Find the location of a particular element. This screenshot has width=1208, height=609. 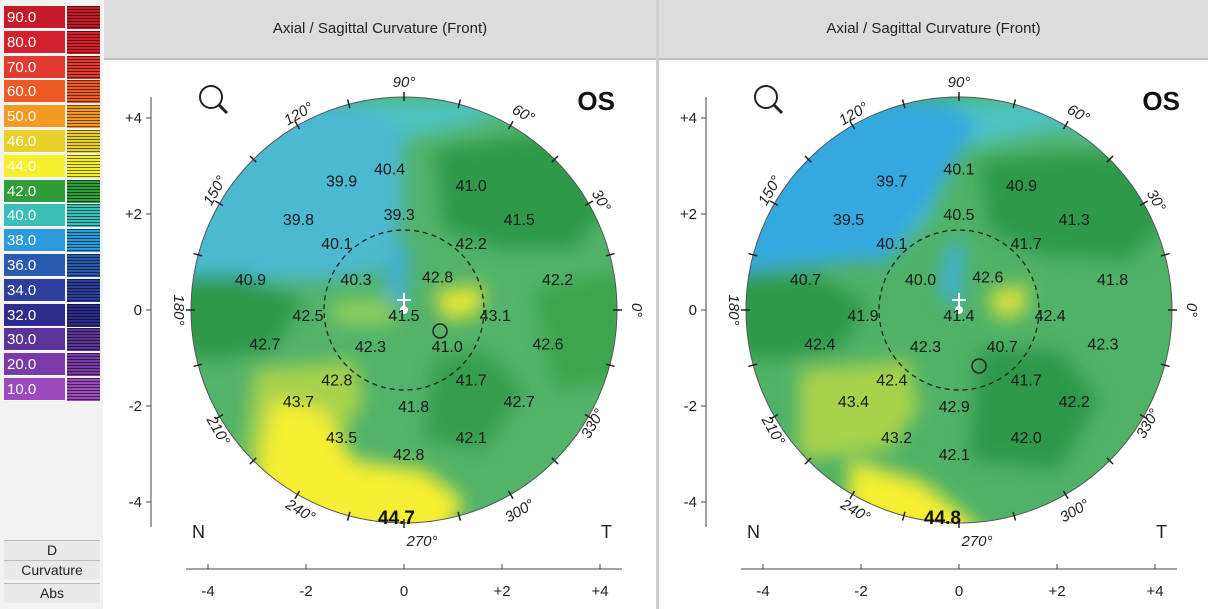

scale-entry-label: 40.0 is located at coordinates (34, 216).